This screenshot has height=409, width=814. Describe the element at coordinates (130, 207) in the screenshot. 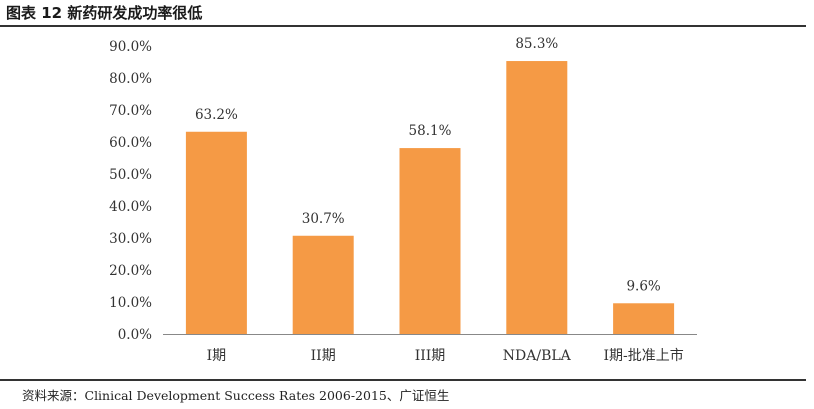

I see `y-tick-label: 40.0%` at that location.